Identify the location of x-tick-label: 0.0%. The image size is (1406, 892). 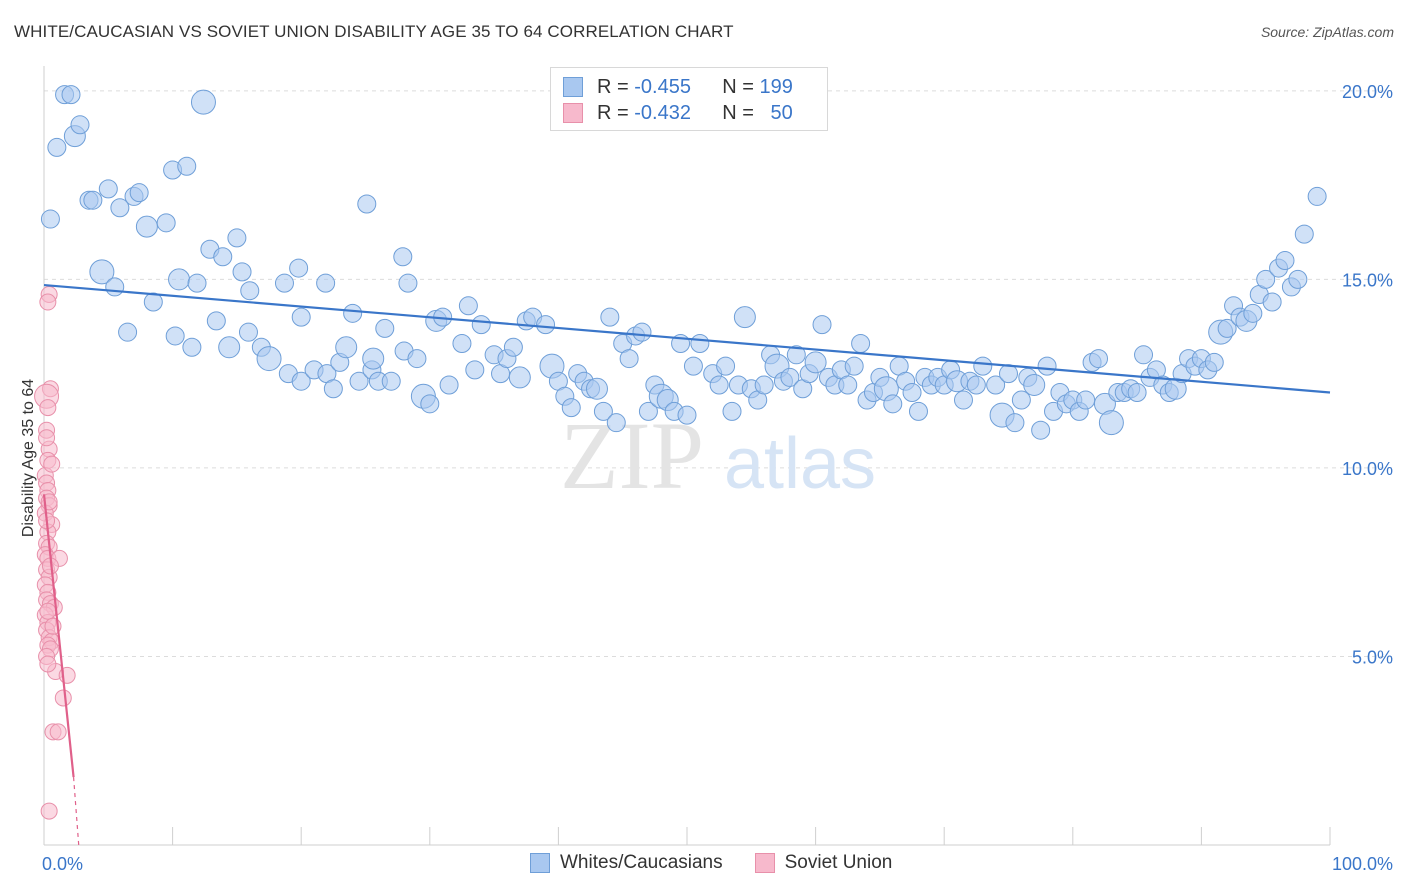
(62, 864).